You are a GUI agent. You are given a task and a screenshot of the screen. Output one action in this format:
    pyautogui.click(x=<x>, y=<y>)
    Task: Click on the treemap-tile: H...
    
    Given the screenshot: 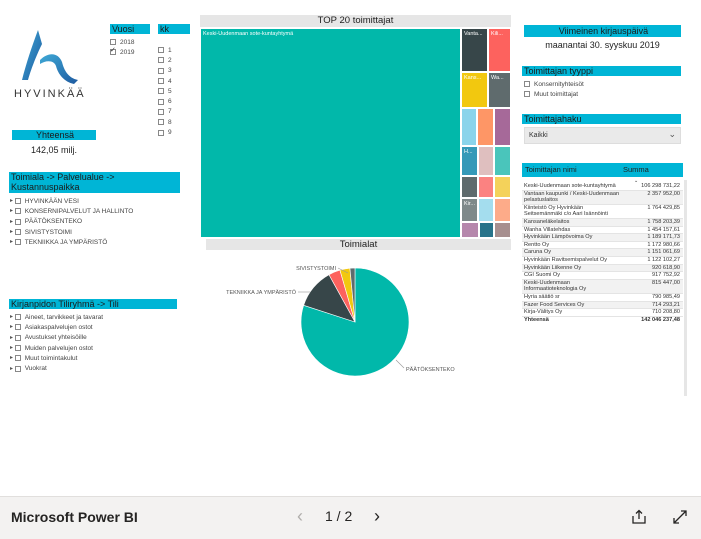 What is the action you would take?
    pyautogui.click(x=469, y=161)
    